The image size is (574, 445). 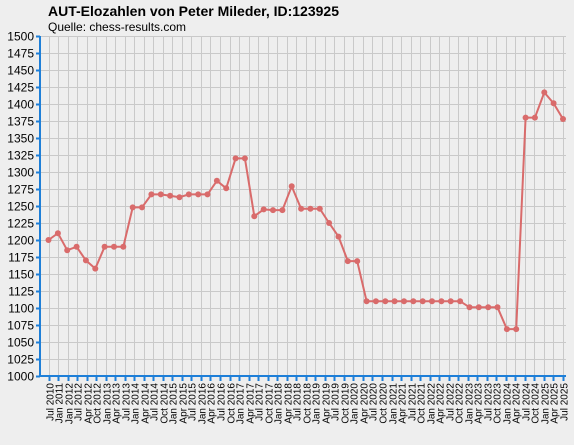 I want to click on x-tick-label: Apr 2020, so click(x=365, y=403).